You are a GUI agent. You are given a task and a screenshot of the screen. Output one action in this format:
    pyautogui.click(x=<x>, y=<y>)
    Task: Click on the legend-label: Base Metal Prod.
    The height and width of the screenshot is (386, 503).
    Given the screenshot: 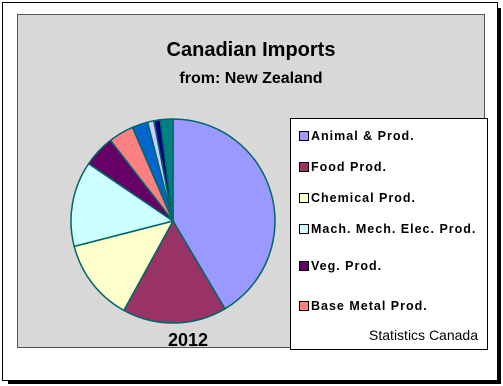 What is the action you would take?
    pyautogui.click(x=369, y=306)
    